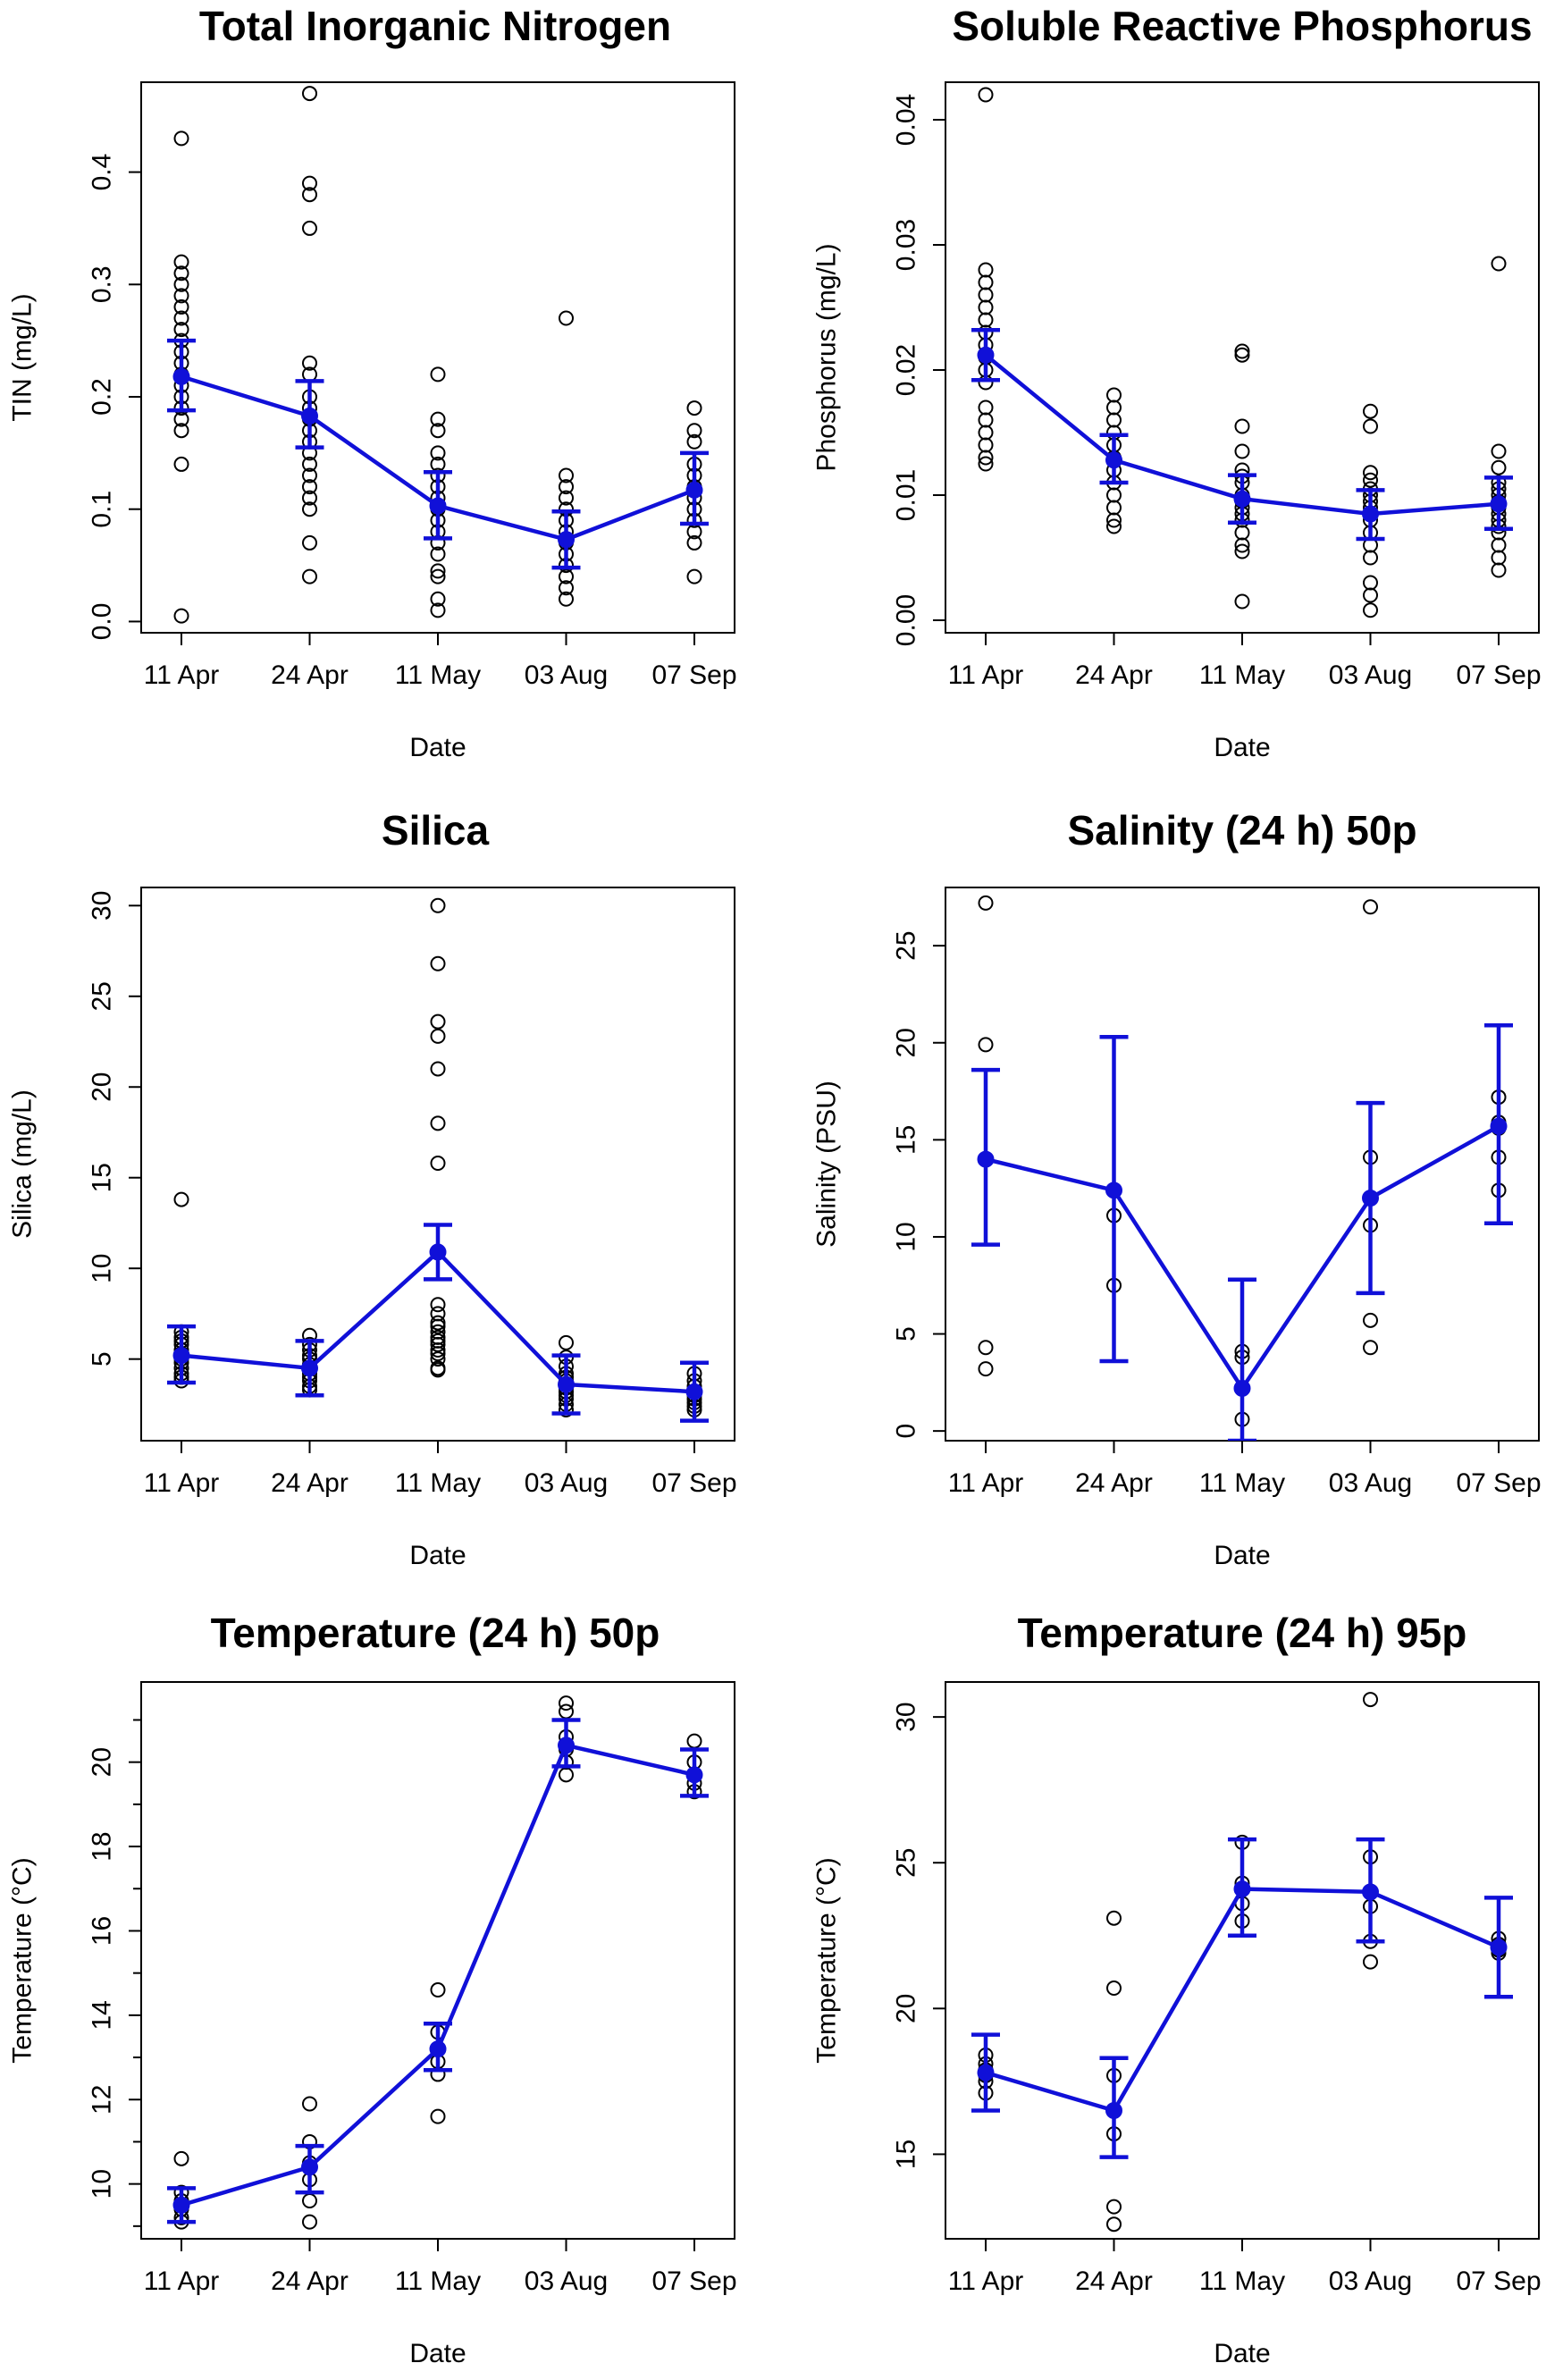 This screenshot has width=1563, height=2380. Describe the element at coordinates (435, 26) in the screenshot. I see `chart-title: Total Inorganic Nitrogen` at that location.